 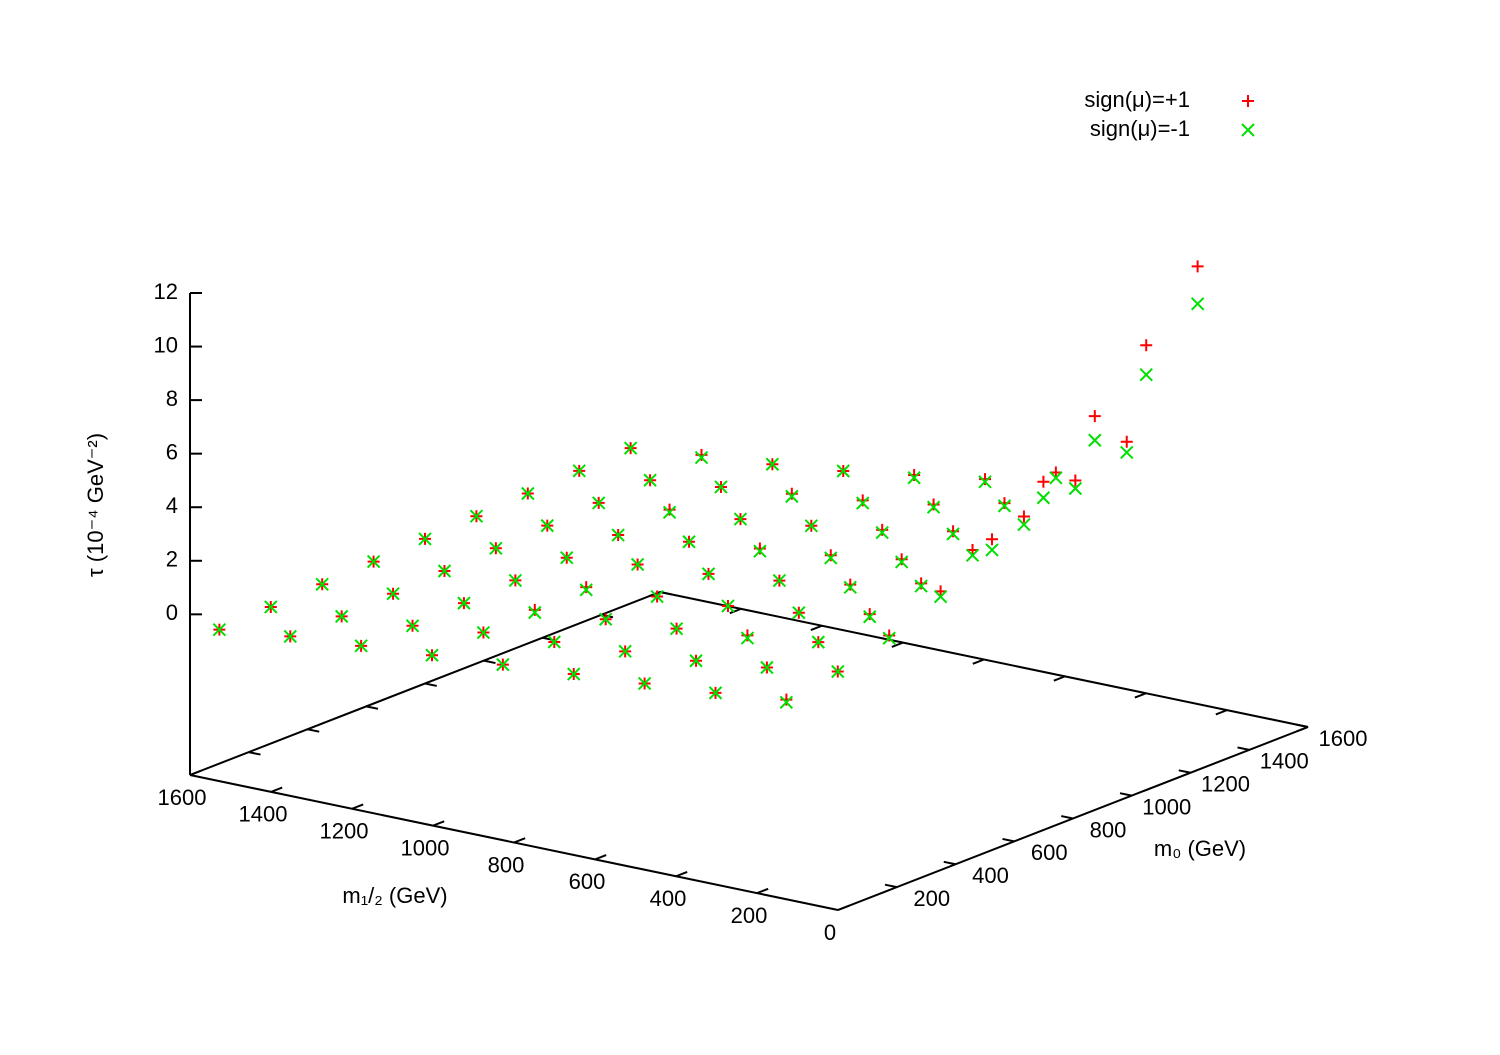 I want to click on z-tick-label: 8, so click(x=172, y=398).